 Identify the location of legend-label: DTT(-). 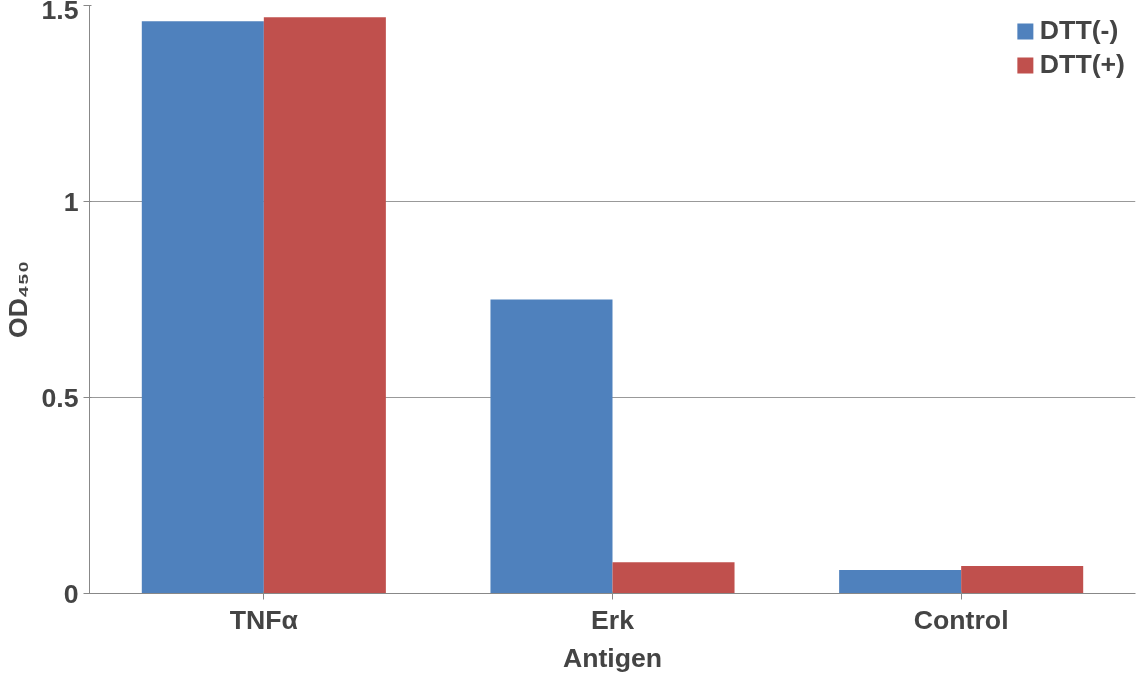
(1079, 30).